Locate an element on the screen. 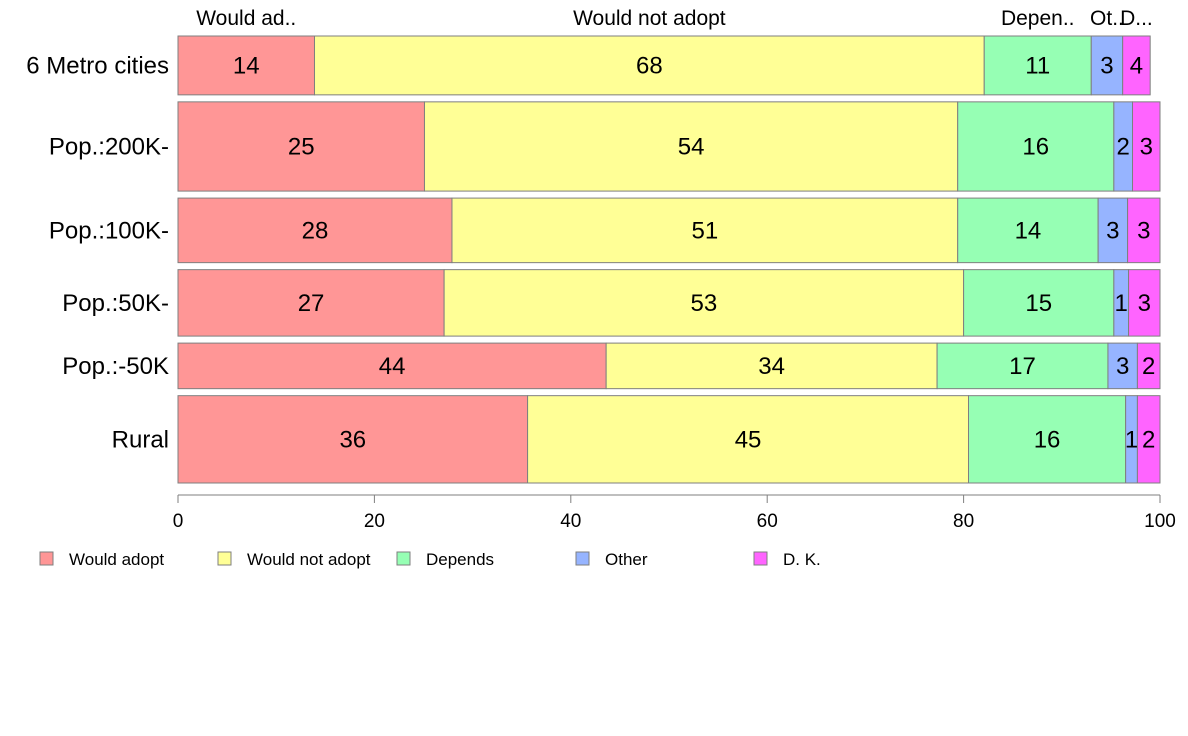  header-label-would-adopt: Would ad.. is located at coordinates (246, 18).